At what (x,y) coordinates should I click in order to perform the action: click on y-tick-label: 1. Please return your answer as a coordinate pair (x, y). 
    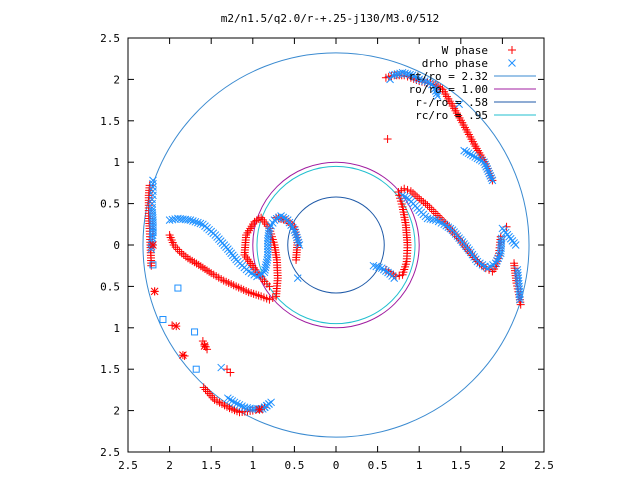
    Looking at the image, I should click on (116, 328).